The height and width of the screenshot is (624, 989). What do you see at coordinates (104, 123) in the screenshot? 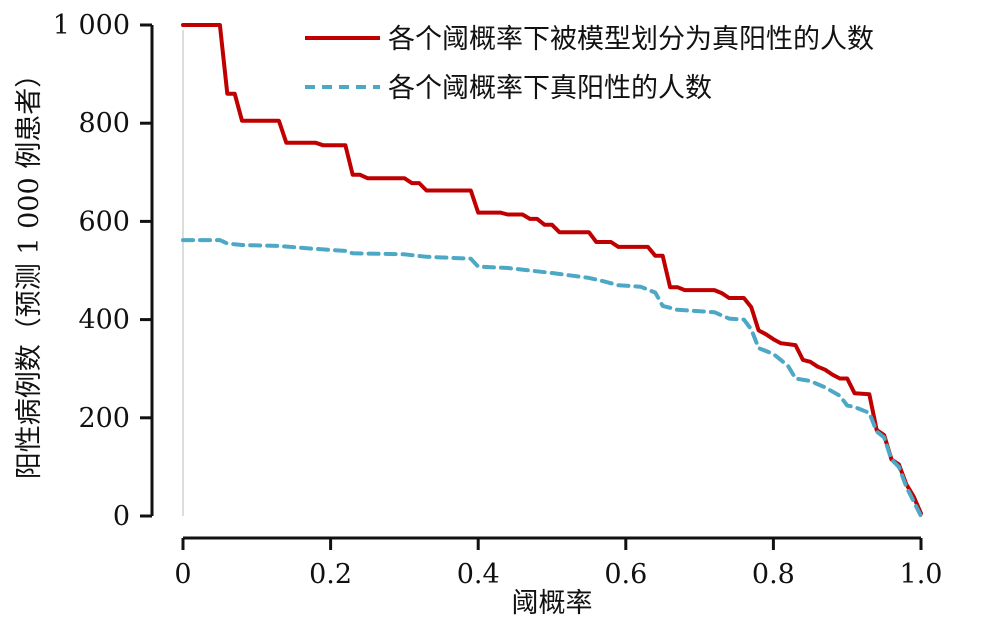
I see `y-tick-label: 800` at bounding box center [104, 123].